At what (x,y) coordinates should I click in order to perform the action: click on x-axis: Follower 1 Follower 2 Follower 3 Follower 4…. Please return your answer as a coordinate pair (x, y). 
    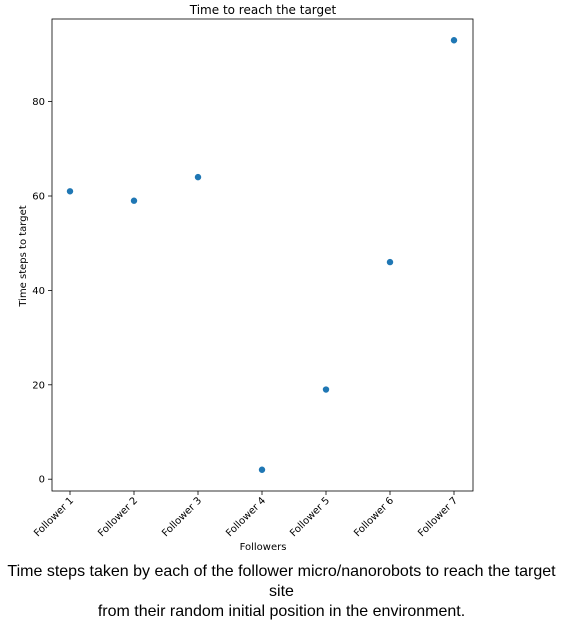
    Looking at the image, I should click on (246, 515).